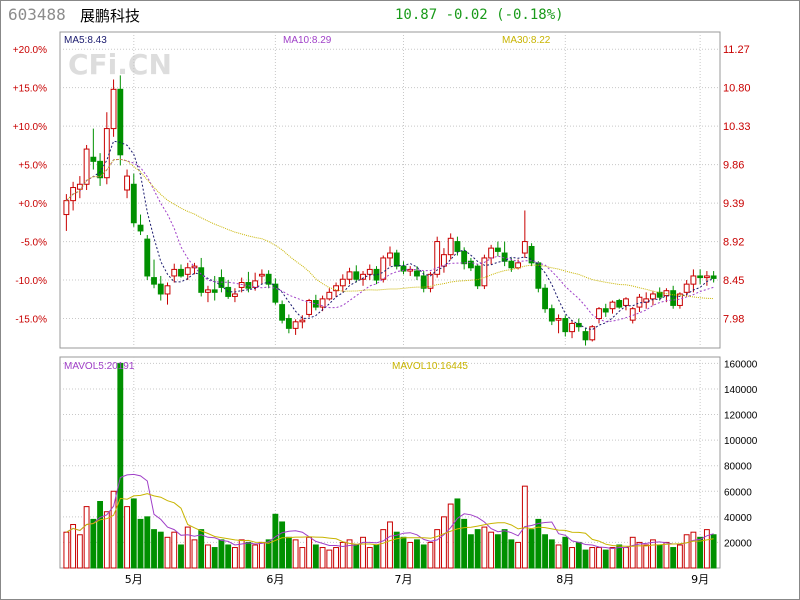 The height and width of the screenshot is (600, 800). What do you see at coordinates (738, 492) in the screenshot?
I see `volume-tick-label: 60000` at bounding box center [738, 492].